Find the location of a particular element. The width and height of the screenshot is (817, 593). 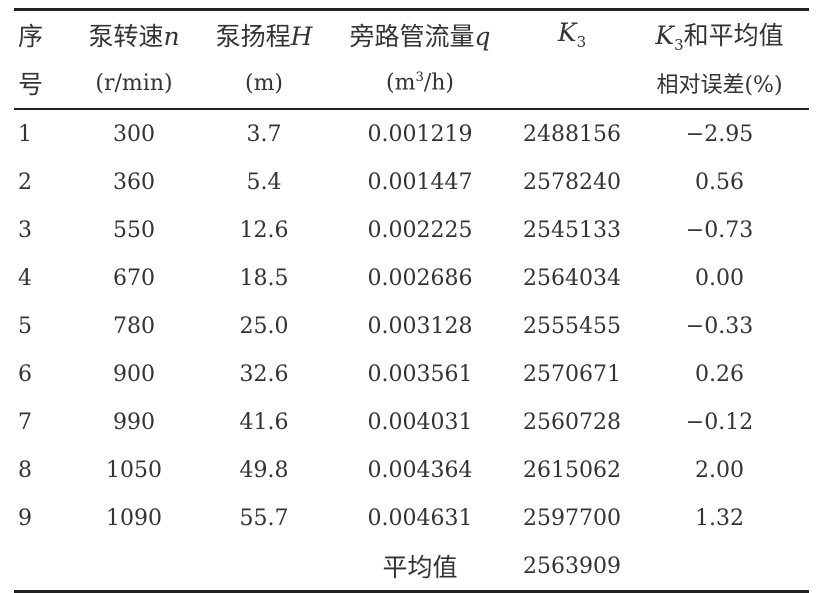

cell-speed: 1050 is located at coordinates (134, 470).